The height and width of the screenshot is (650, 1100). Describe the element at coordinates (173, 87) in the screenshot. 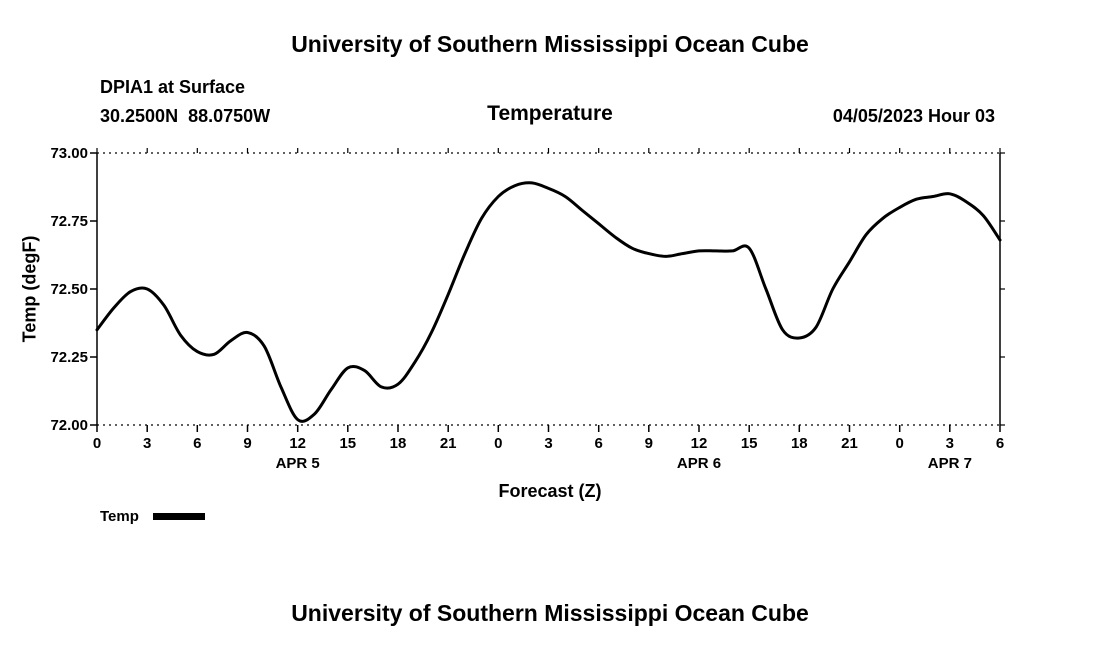

I see `station-label: DPIA1 at Surface` at that location.